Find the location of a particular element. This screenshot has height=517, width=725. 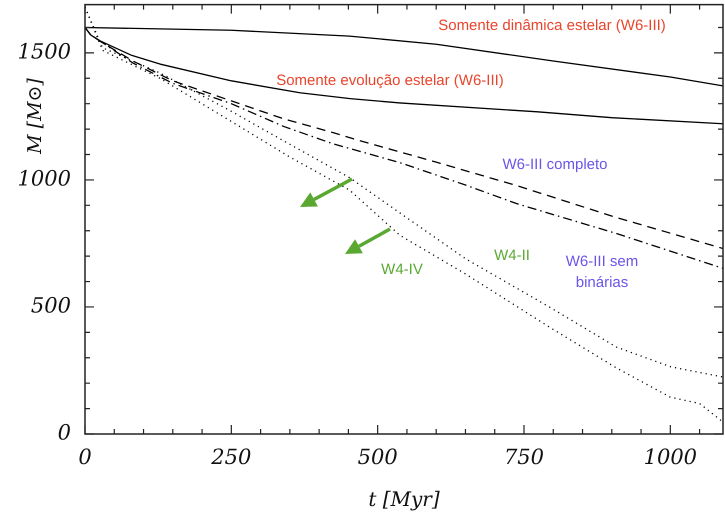

series-label: W6-III completo is located at coordinates (555, 165).